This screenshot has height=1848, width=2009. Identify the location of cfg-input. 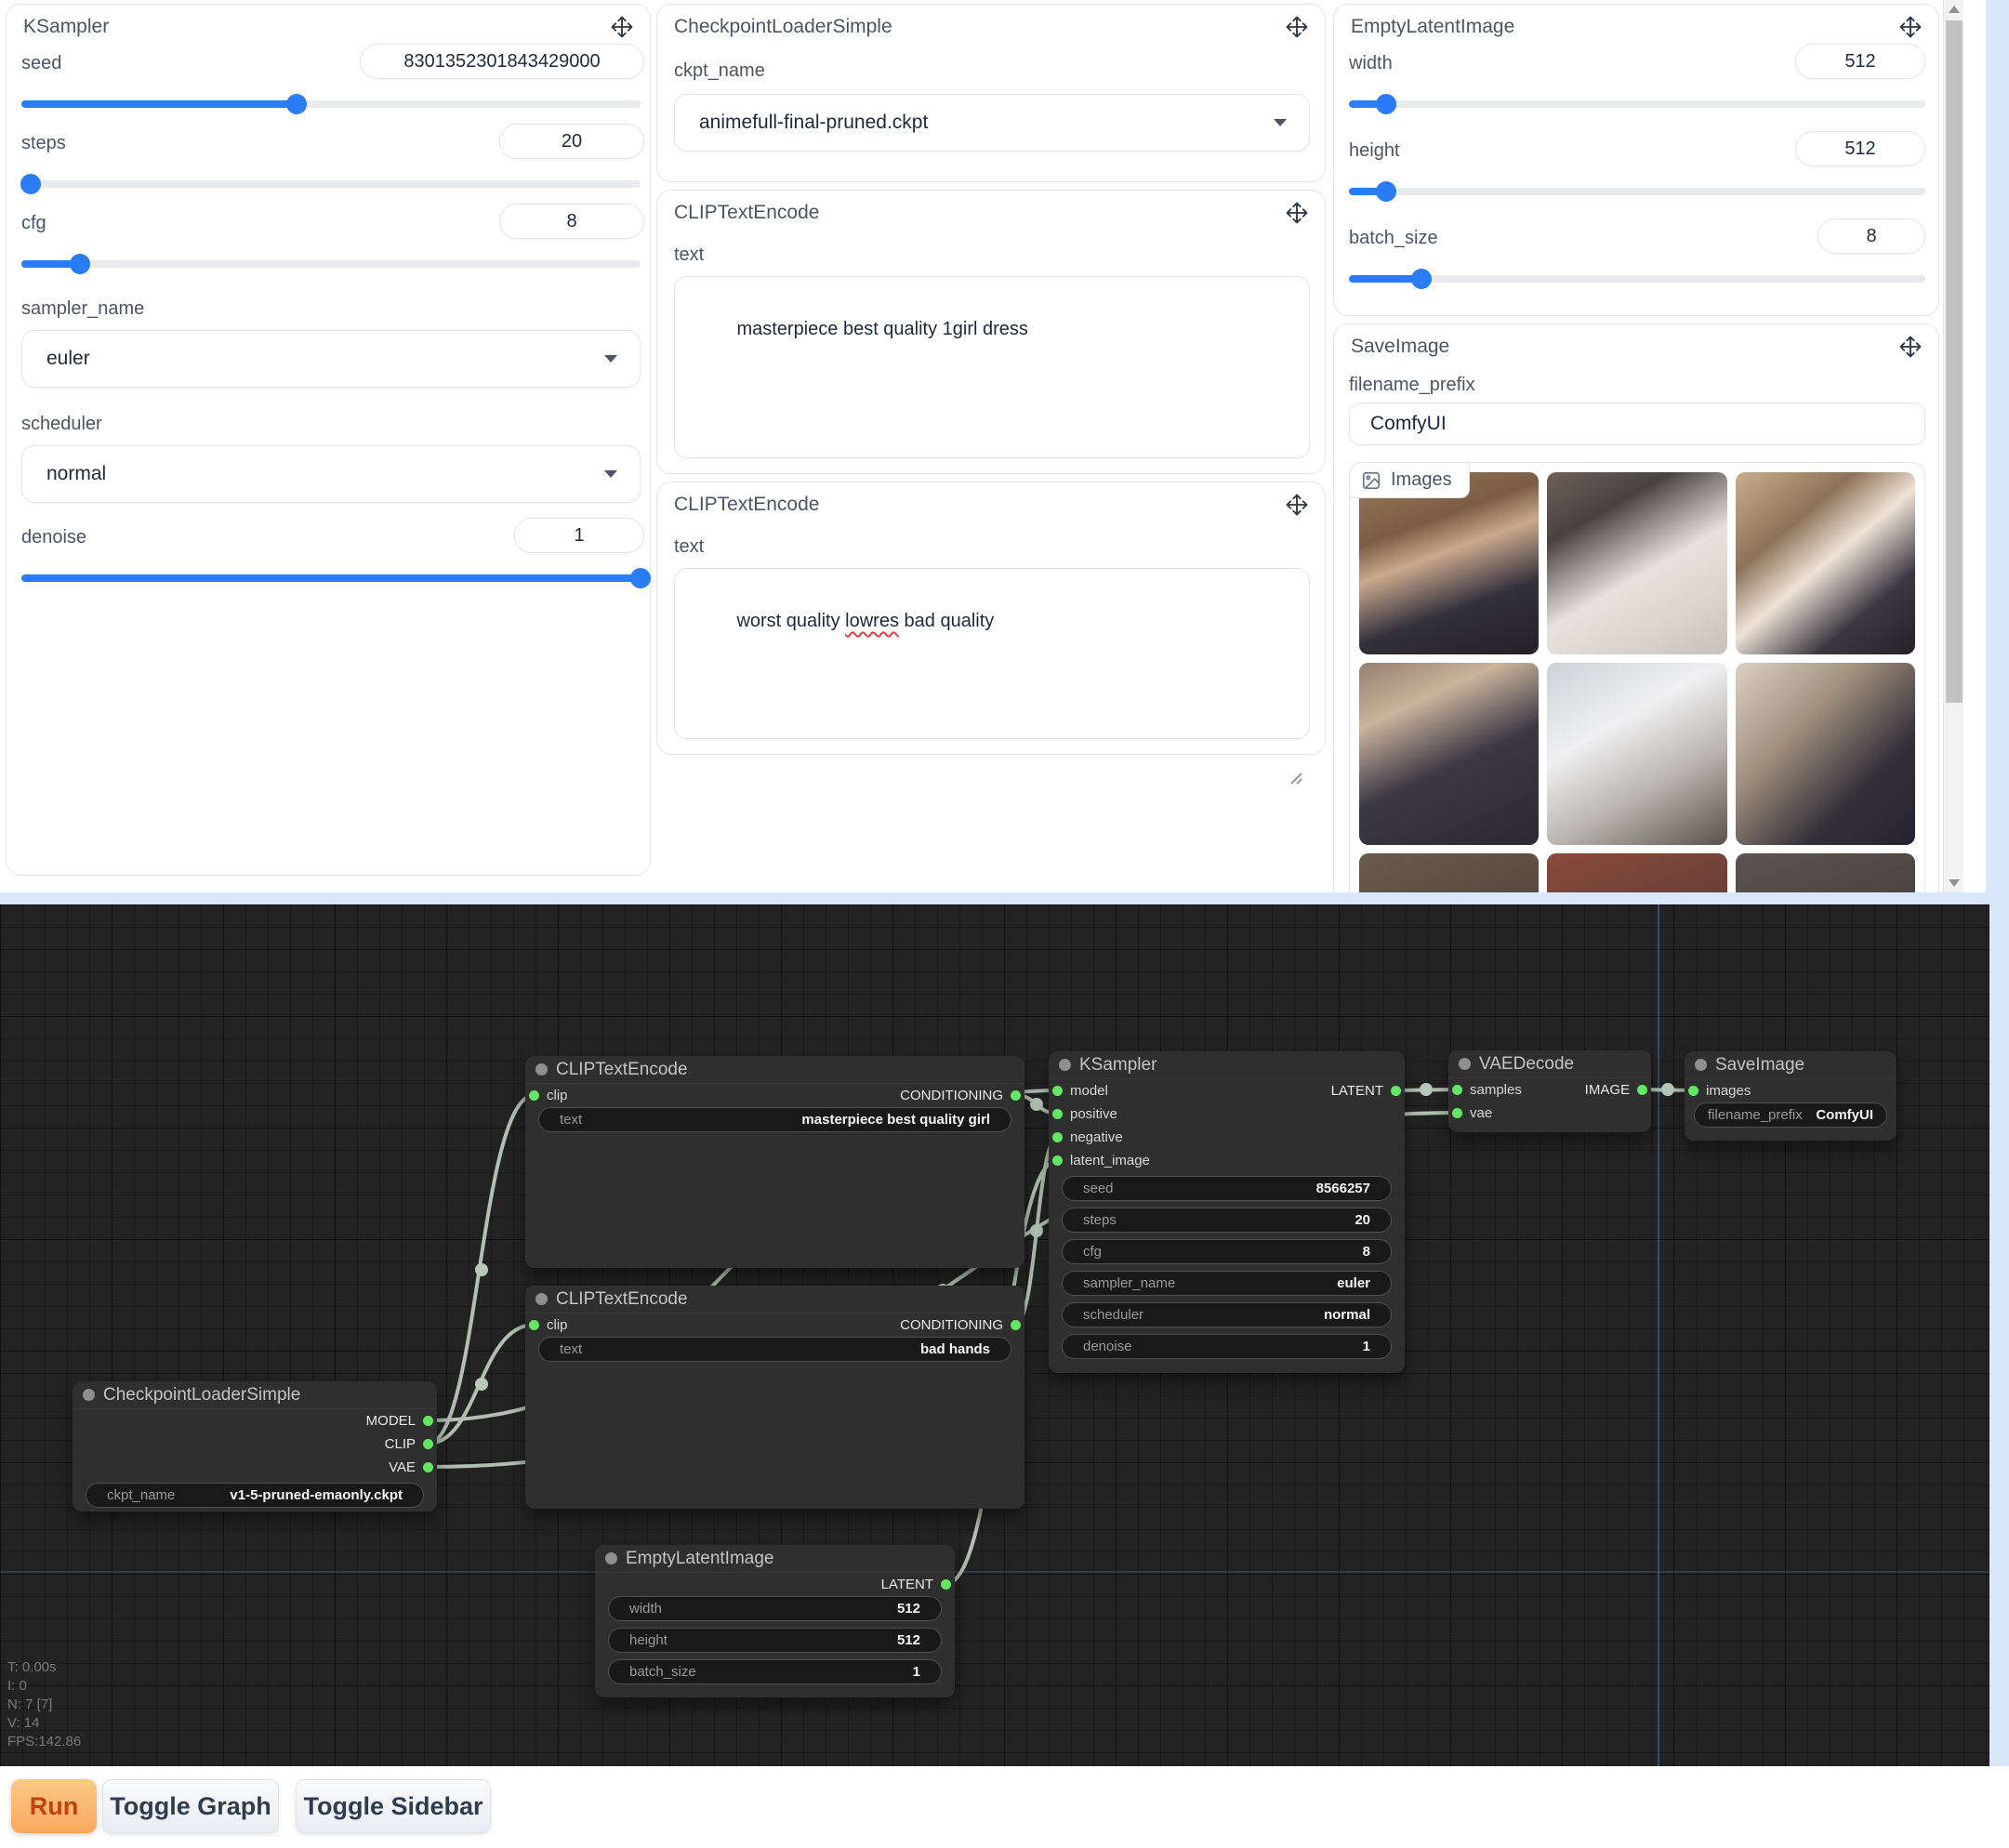
(571, 221).